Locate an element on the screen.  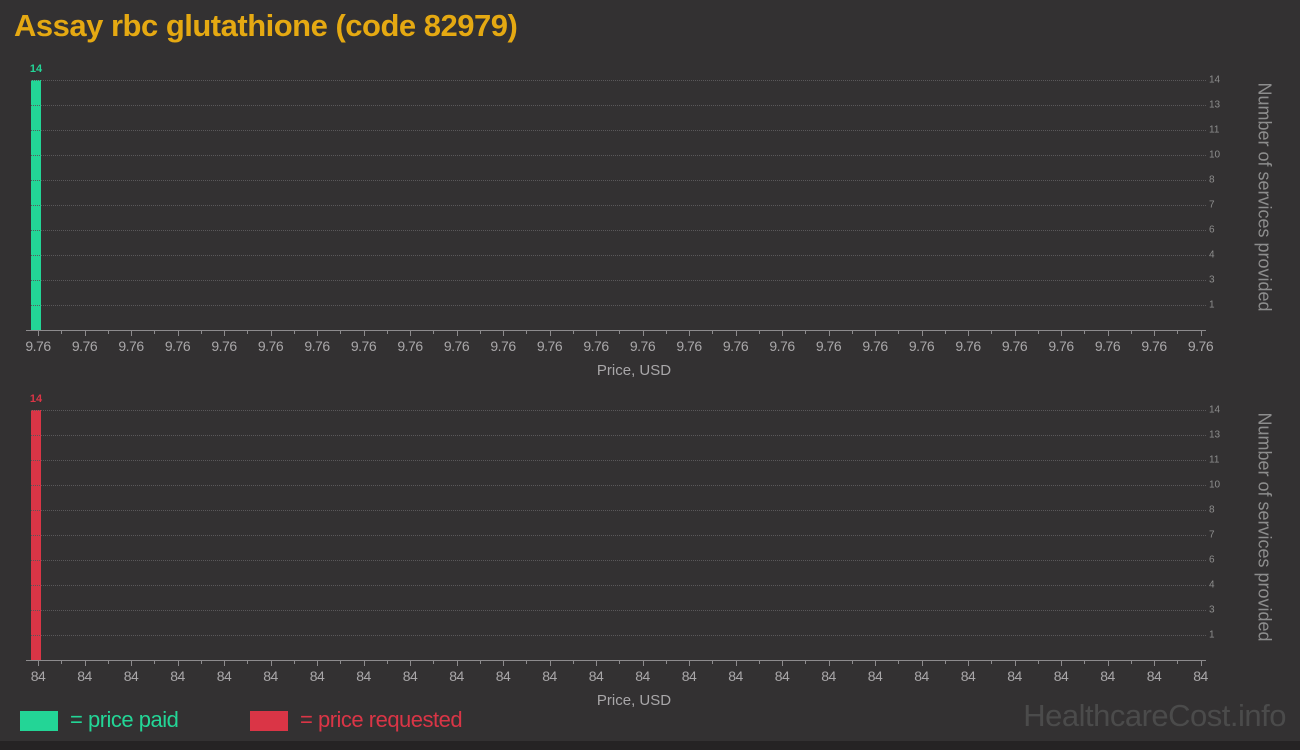
bottom-strip is located at coordinates (650, 745).